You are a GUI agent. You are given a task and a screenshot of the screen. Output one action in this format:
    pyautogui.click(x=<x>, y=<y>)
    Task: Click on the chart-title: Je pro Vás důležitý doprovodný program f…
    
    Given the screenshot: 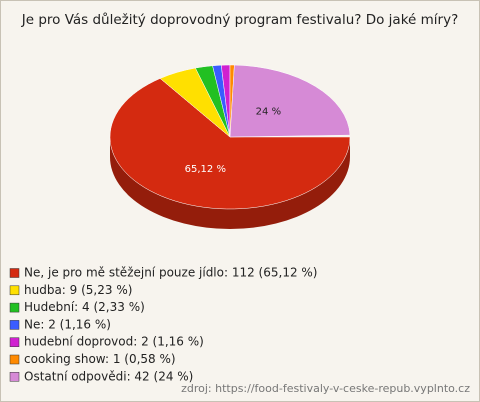 What is the action you would take?
    pyautogui.click(x=239, y=20)
    